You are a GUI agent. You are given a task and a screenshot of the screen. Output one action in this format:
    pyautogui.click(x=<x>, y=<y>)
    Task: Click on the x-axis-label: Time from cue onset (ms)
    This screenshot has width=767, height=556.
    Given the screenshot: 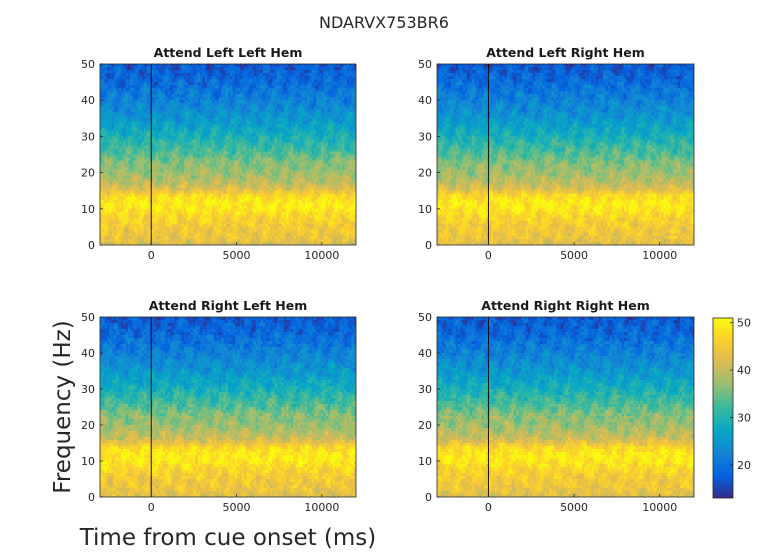 What is the action you would take?
    pyautogui.click(x=228, y=538)
    